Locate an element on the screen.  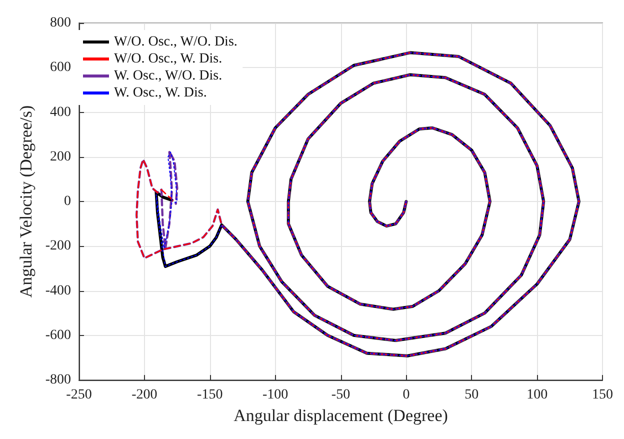
y-tick-label: 600 is located at coordinates (60, 68).